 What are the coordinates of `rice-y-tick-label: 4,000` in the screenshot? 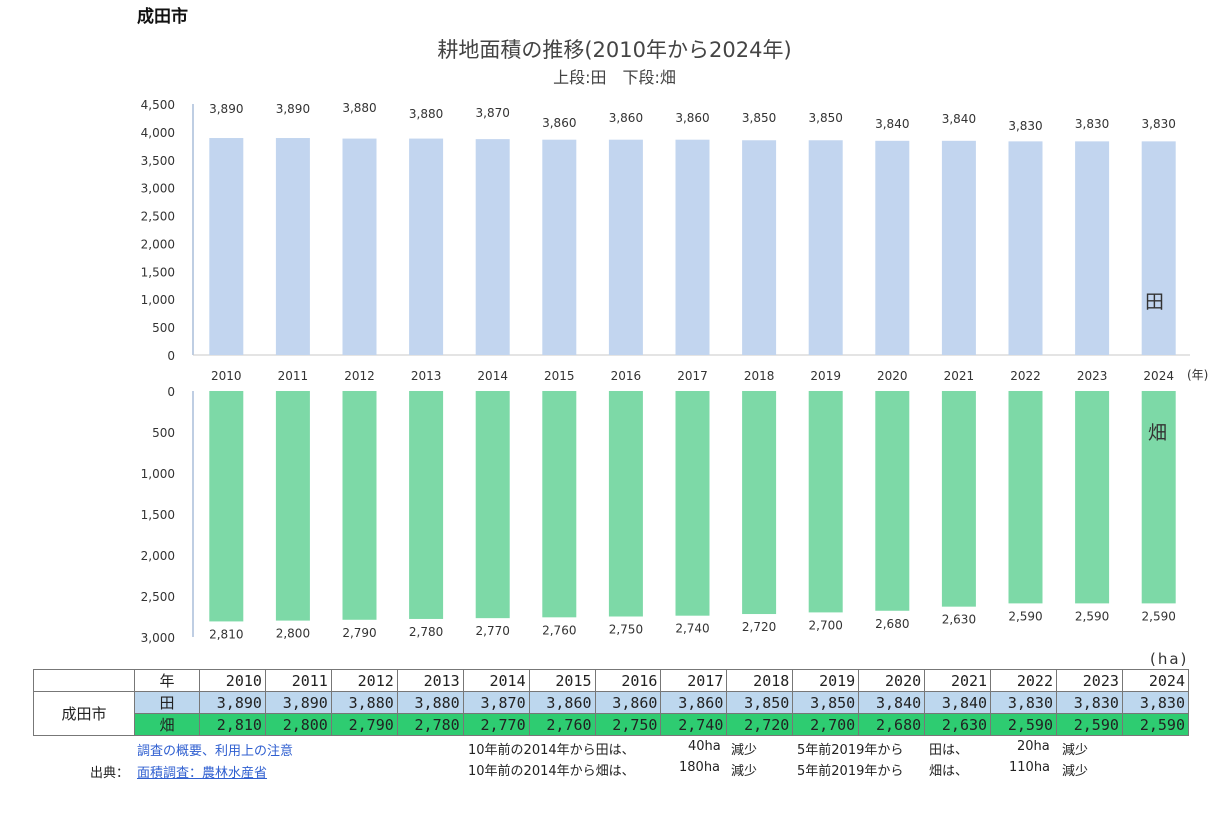 It's located at (158, 133).